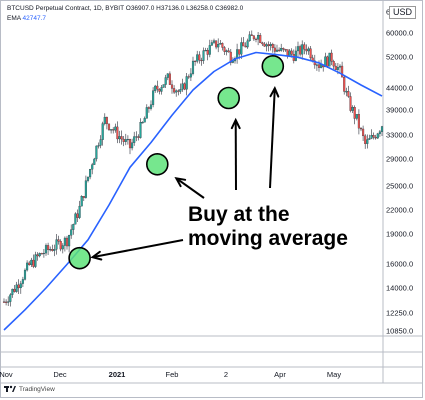 Image resolution: width=425 pixels, height=400 pixels. What do you see at coordinates (29, 389) in the screenshot?
I see `tradingview-branding: TradingView` at bounding box center [29, 389].